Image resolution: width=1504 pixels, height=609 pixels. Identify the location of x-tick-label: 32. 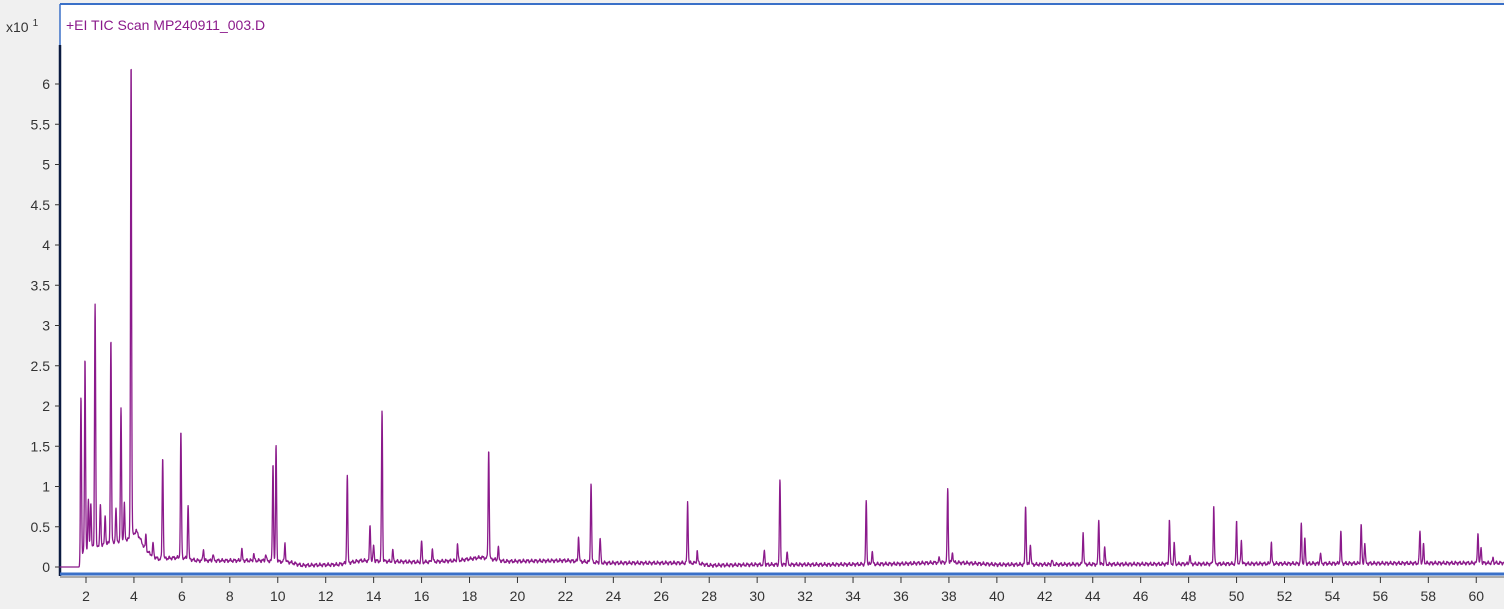
(805, 596).